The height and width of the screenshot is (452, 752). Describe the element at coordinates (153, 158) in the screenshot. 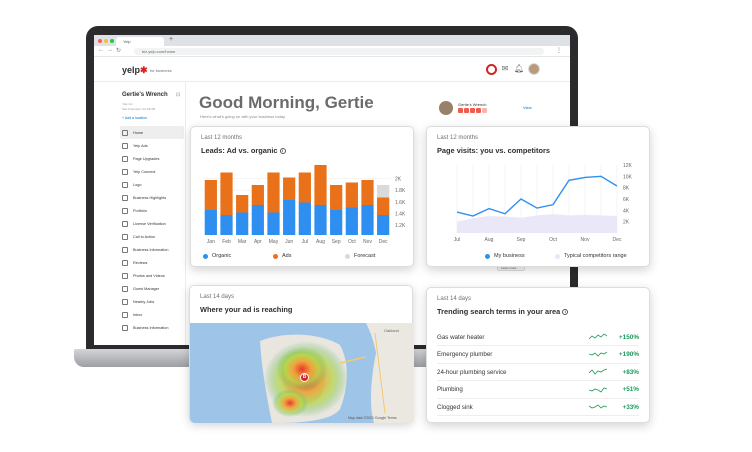

I see `sidebar-item-page-upgrades: Page Upgrades` at that location.